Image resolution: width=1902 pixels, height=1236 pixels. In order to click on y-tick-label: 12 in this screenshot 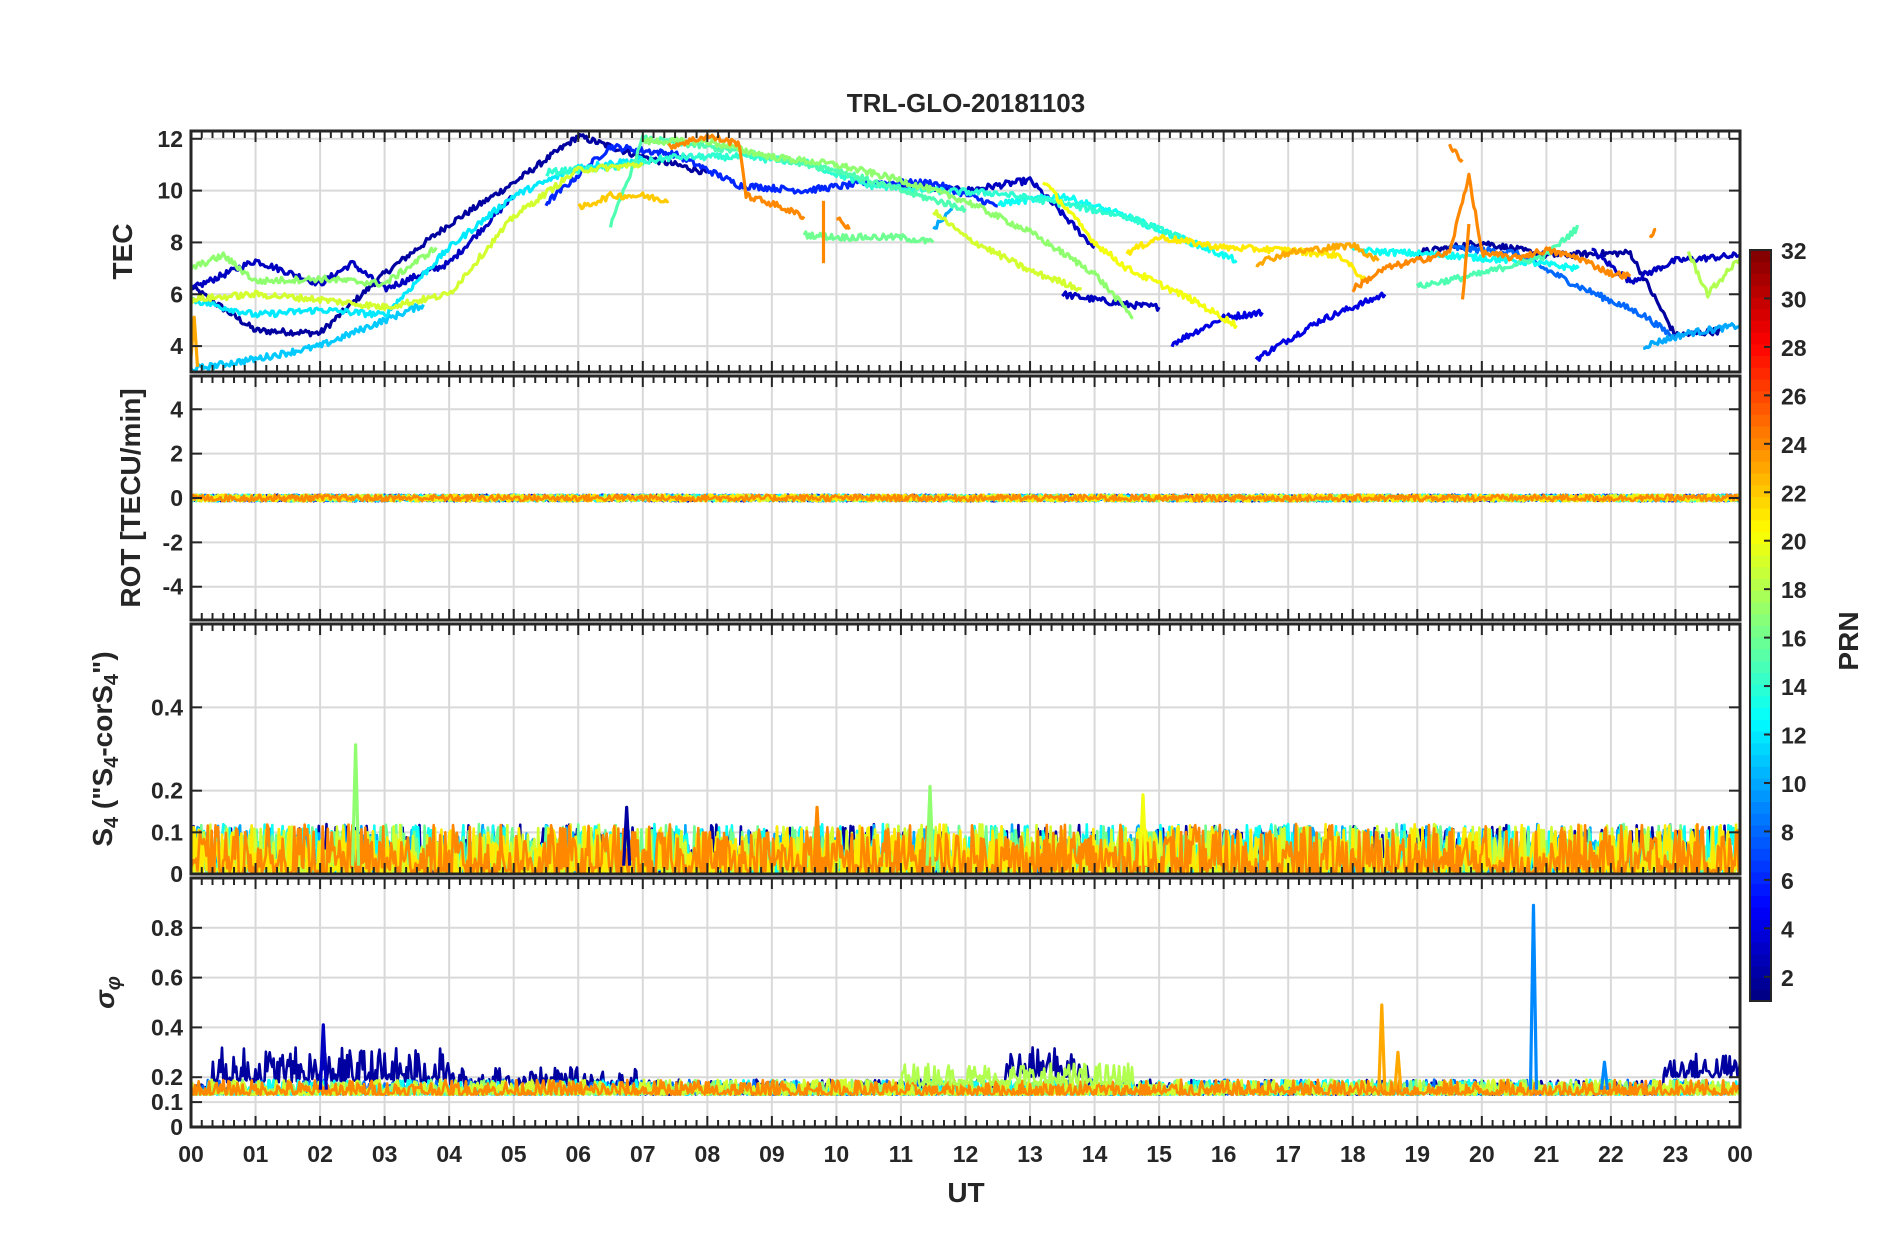, I will do `click(170, 139)`.